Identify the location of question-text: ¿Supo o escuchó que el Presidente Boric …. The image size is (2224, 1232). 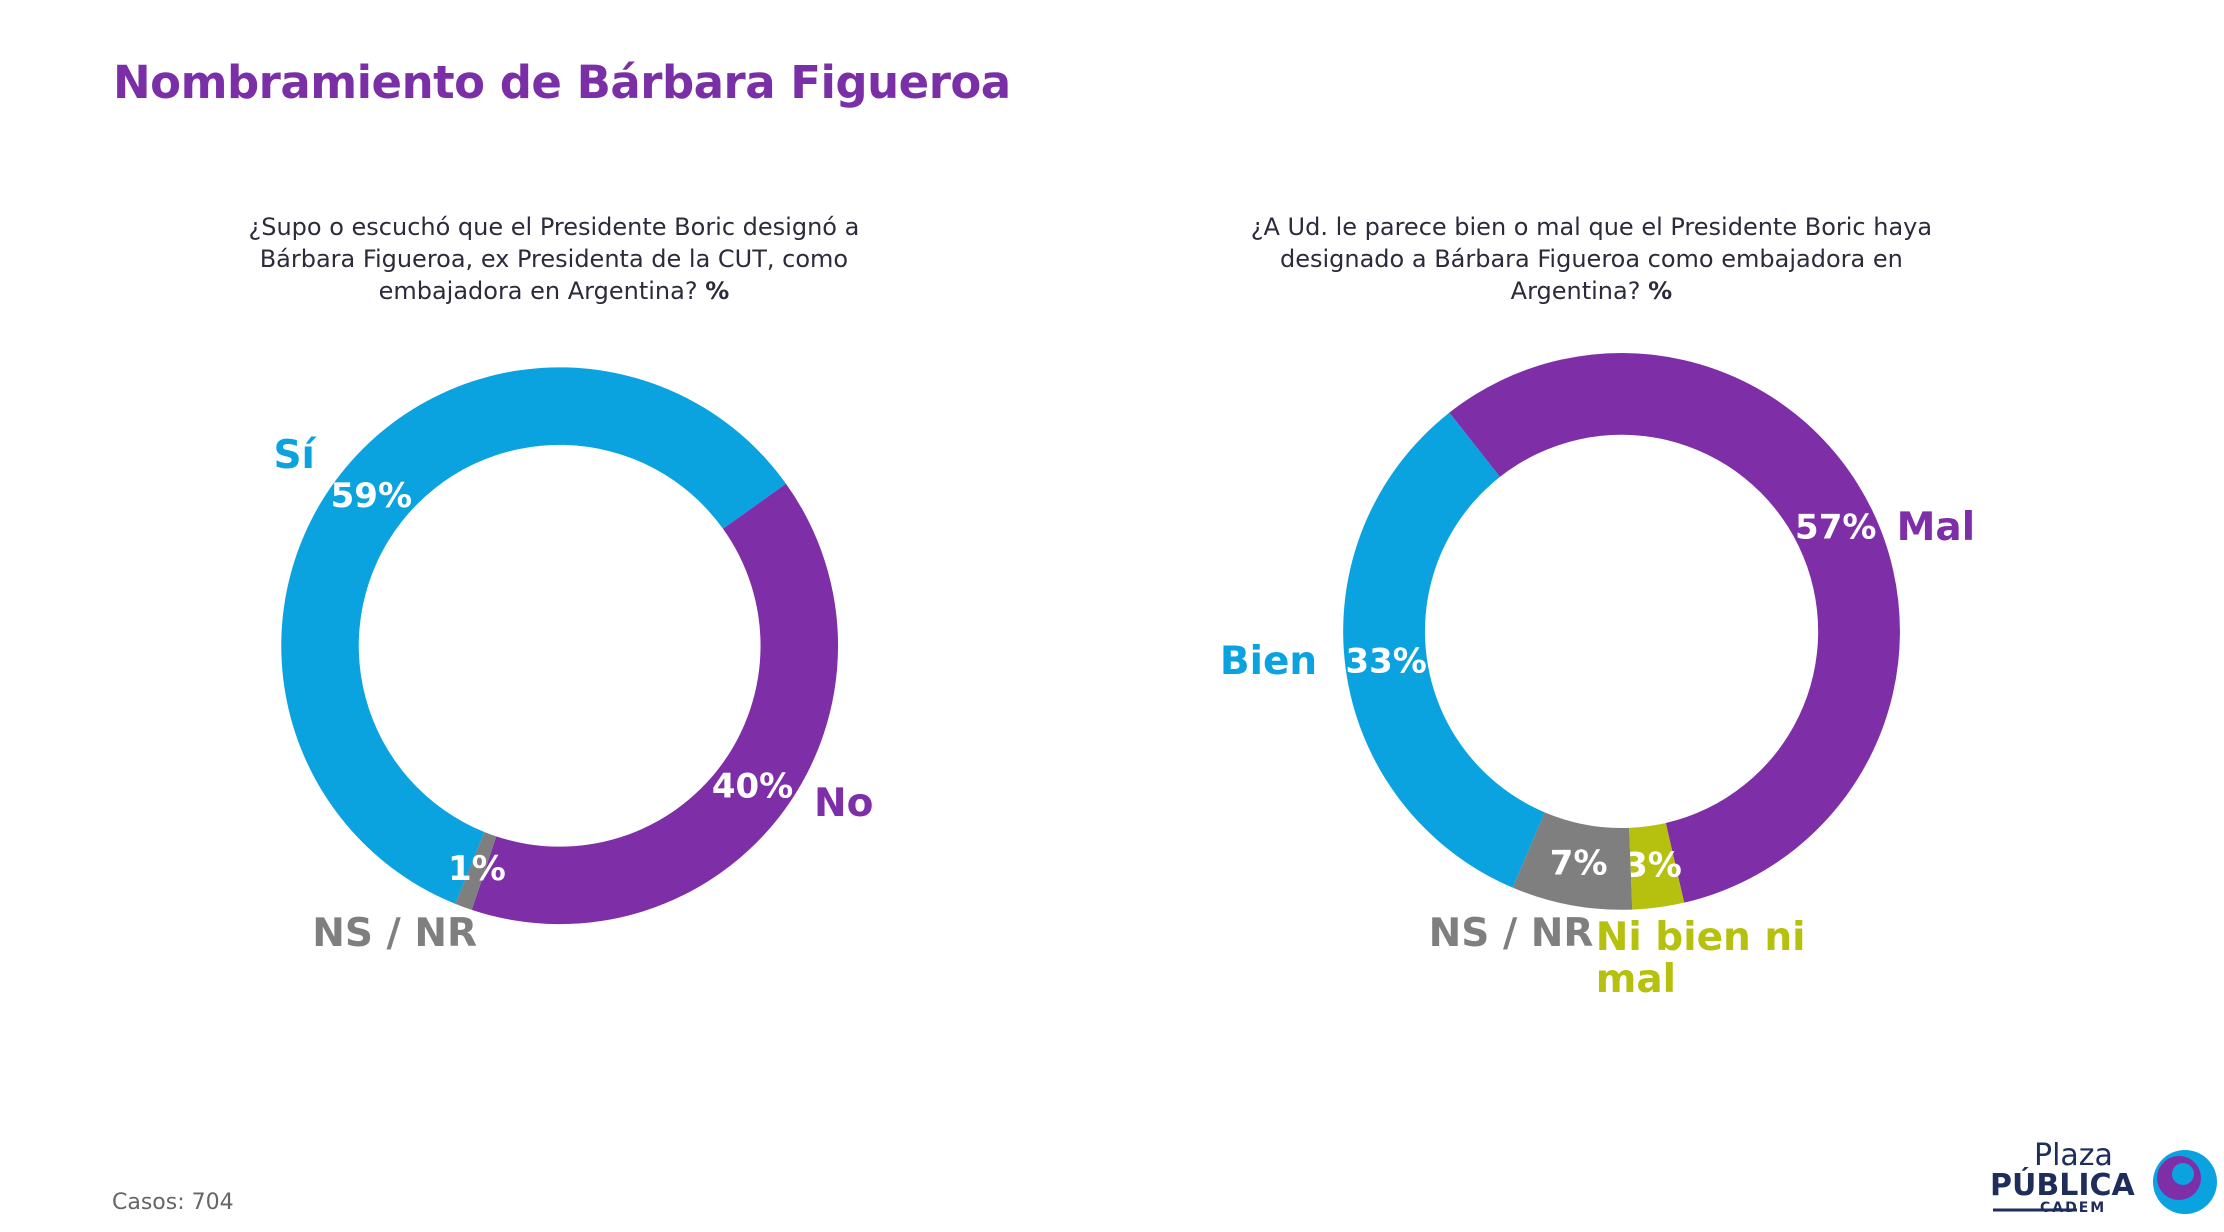
(554, 258).